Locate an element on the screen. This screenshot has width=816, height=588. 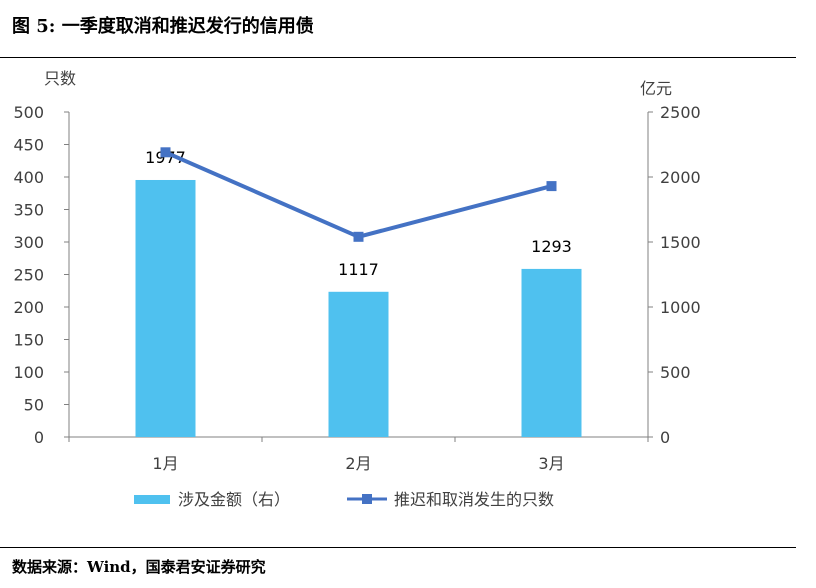
left-tick-label: 200 is located at coordinates (28, 307).